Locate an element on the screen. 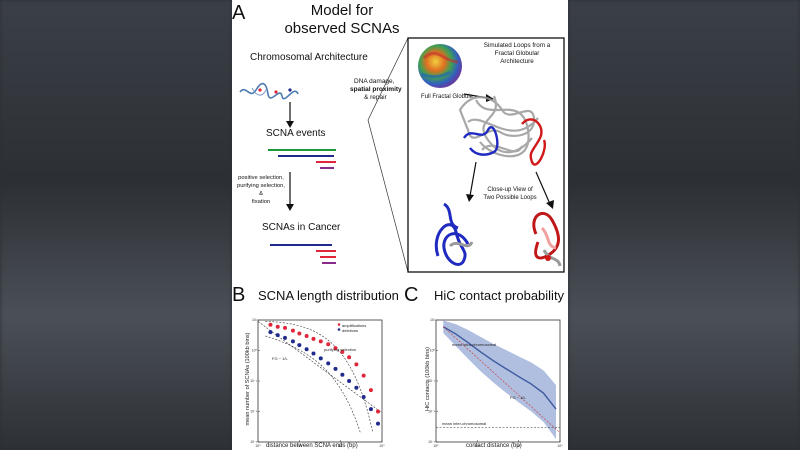 This screenshot has height=450, width=800. chart-b-ytick-label: 10⁻² is located at coordinates (254, 412).